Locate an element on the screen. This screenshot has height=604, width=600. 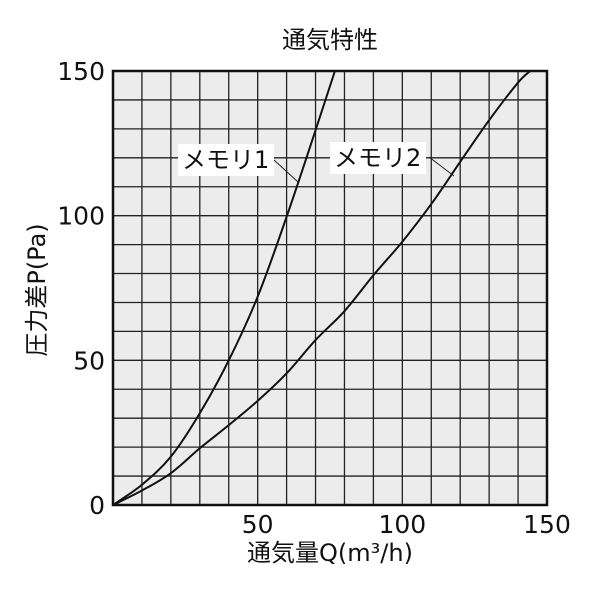
chart-title: 通気特性 is located at coordinates (330, 40).